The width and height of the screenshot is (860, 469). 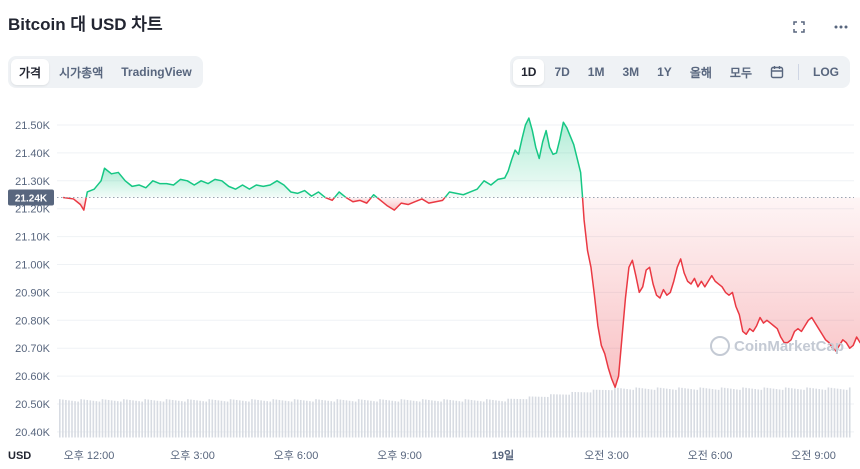 I want to click on price-line-down, so click(x=358, y=200).